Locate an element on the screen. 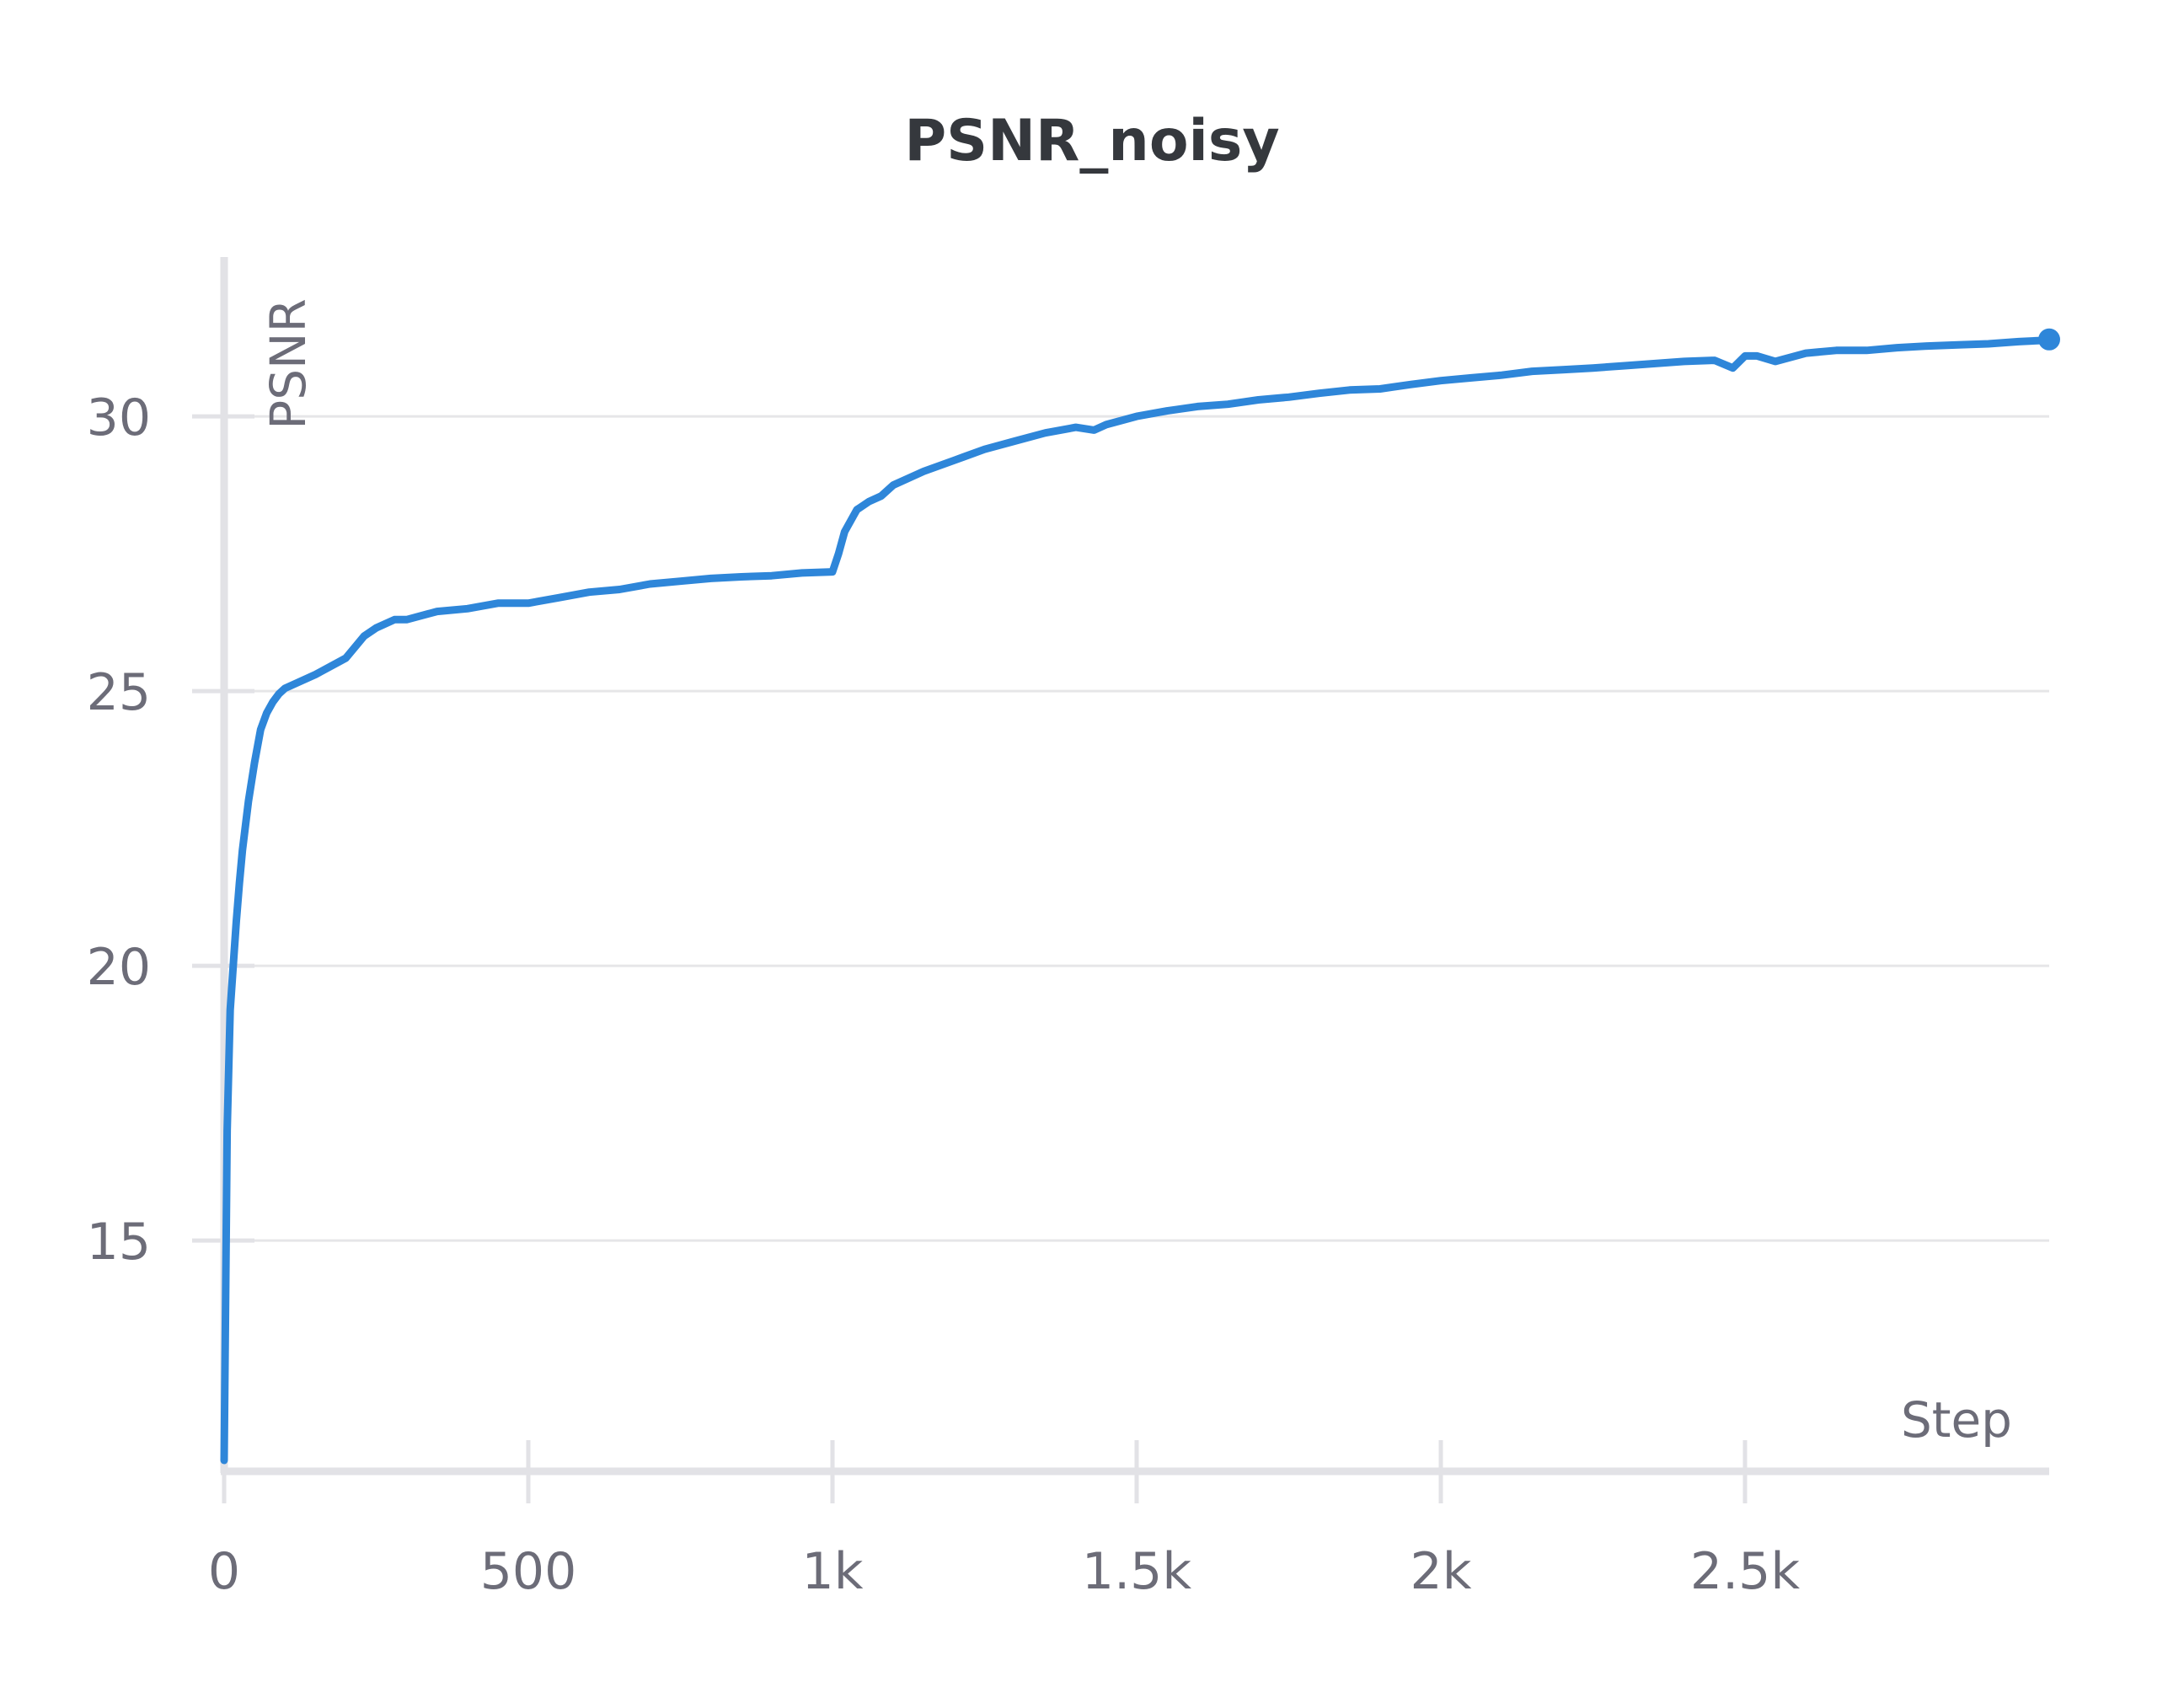  y-tick-label-15: 15 is located at coordinates (119, 1242).